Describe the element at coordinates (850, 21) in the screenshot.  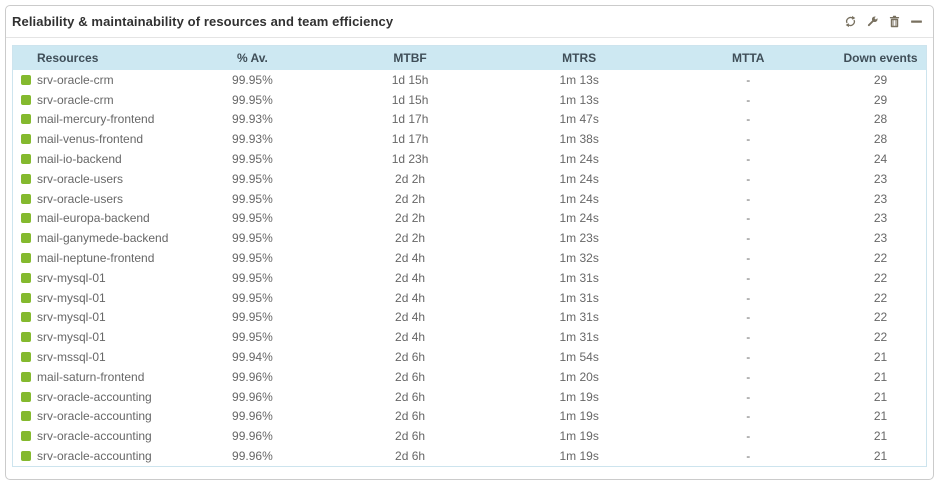
I see `refresh-icon` at that location.